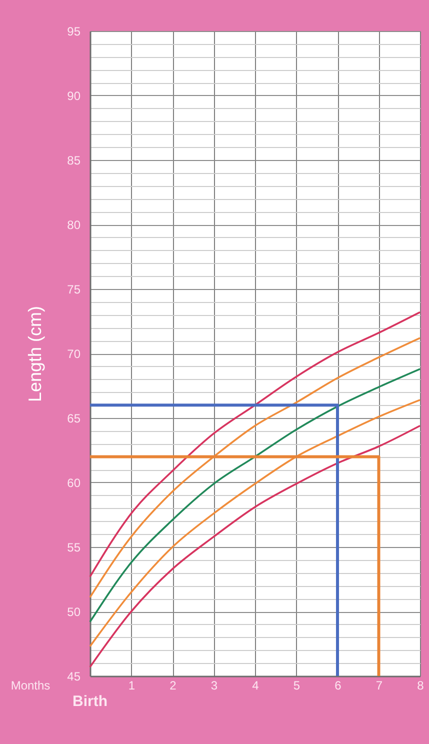 The height and width of the screenshot is (744, 429). Describe the element at coordinates (30, 685) in the screenshot. I see `x-axis-title: Months` at that location.